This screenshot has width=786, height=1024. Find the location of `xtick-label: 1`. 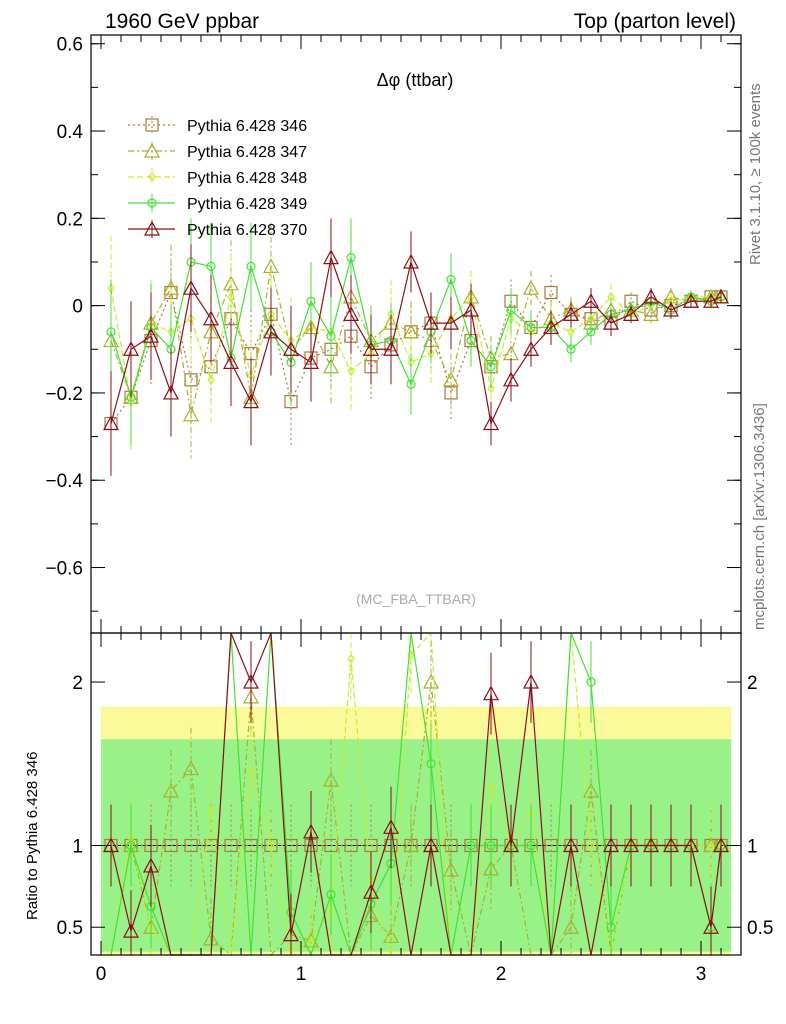

xtick-label: 1 is located at coordinates (301, 974).